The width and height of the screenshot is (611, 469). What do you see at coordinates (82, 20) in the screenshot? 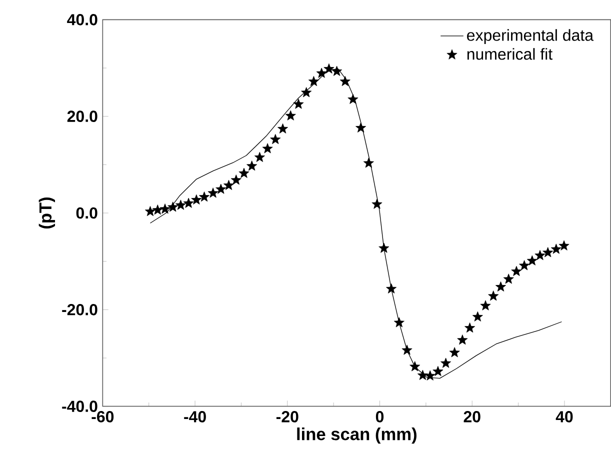
I see `y-tick-label: 40.0` at bounding box center [82, 20].